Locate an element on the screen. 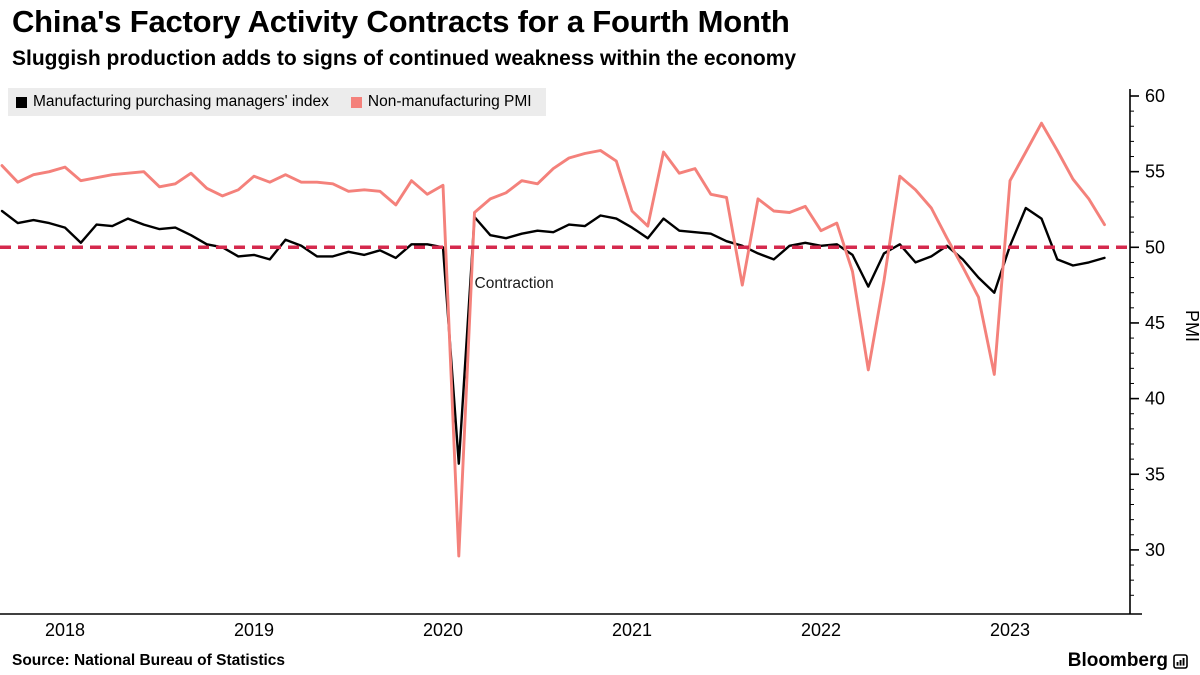  y-tick-label: 45 is located at coordinates (1155, 323).